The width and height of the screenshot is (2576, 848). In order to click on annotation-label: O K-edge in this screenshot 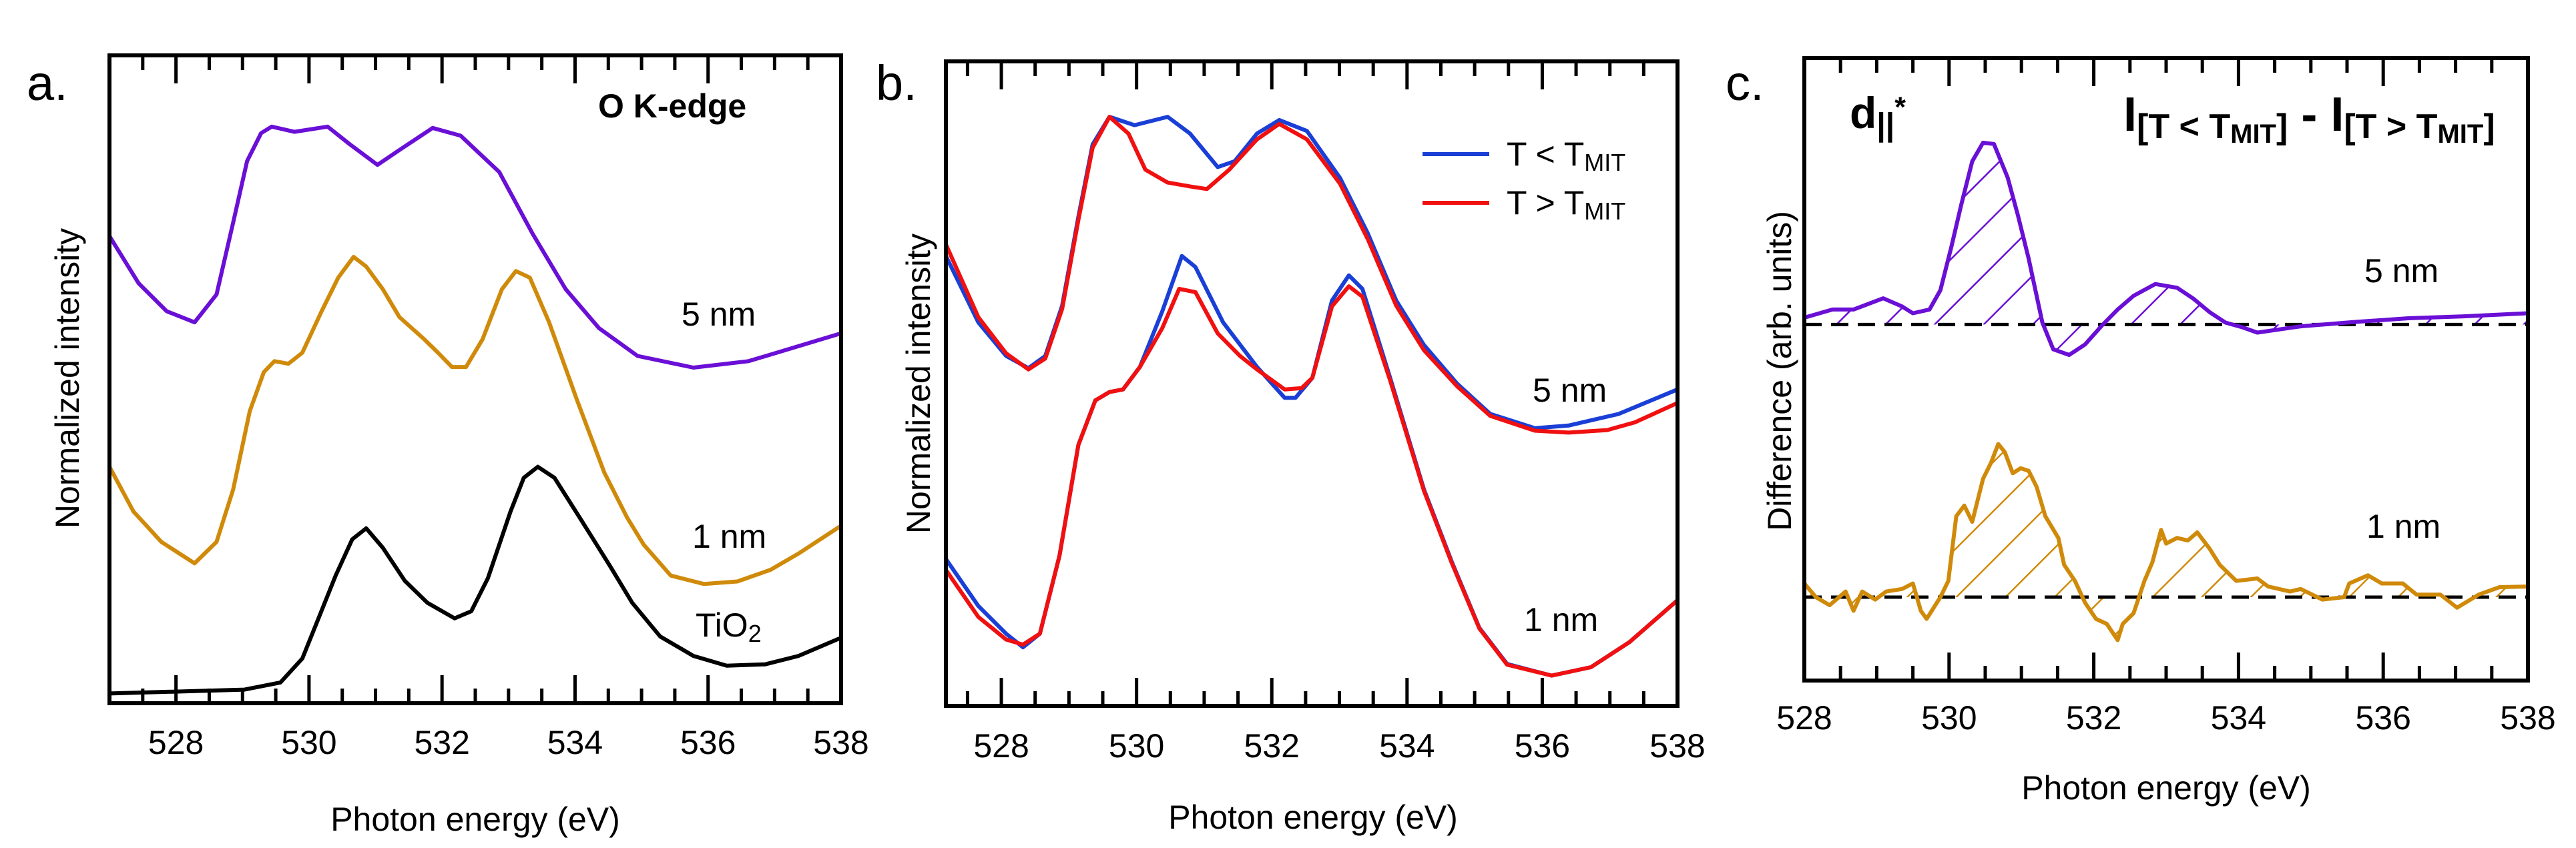, I will do `click(672, 106)`.